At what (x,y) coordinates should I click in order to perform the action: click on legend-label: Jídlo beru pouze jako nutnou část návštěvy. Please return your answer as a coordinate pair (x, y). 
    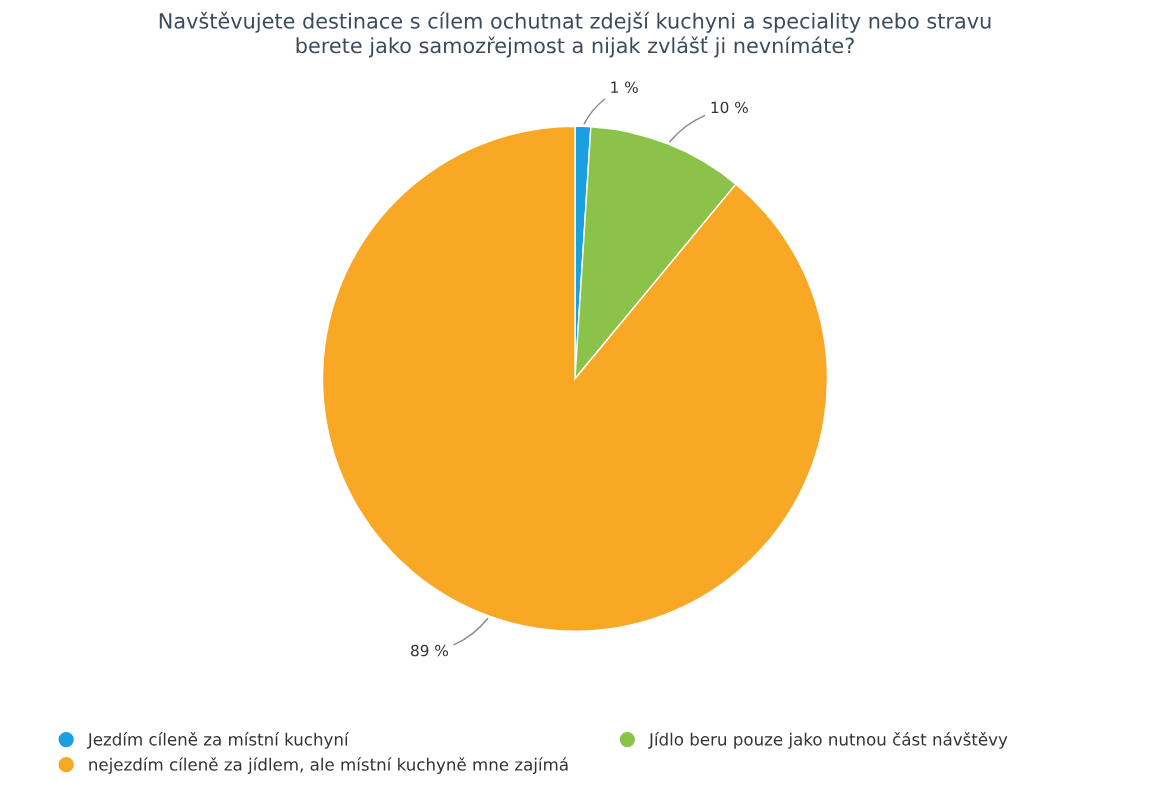
    Looking at the image, I should click on (828, 740).